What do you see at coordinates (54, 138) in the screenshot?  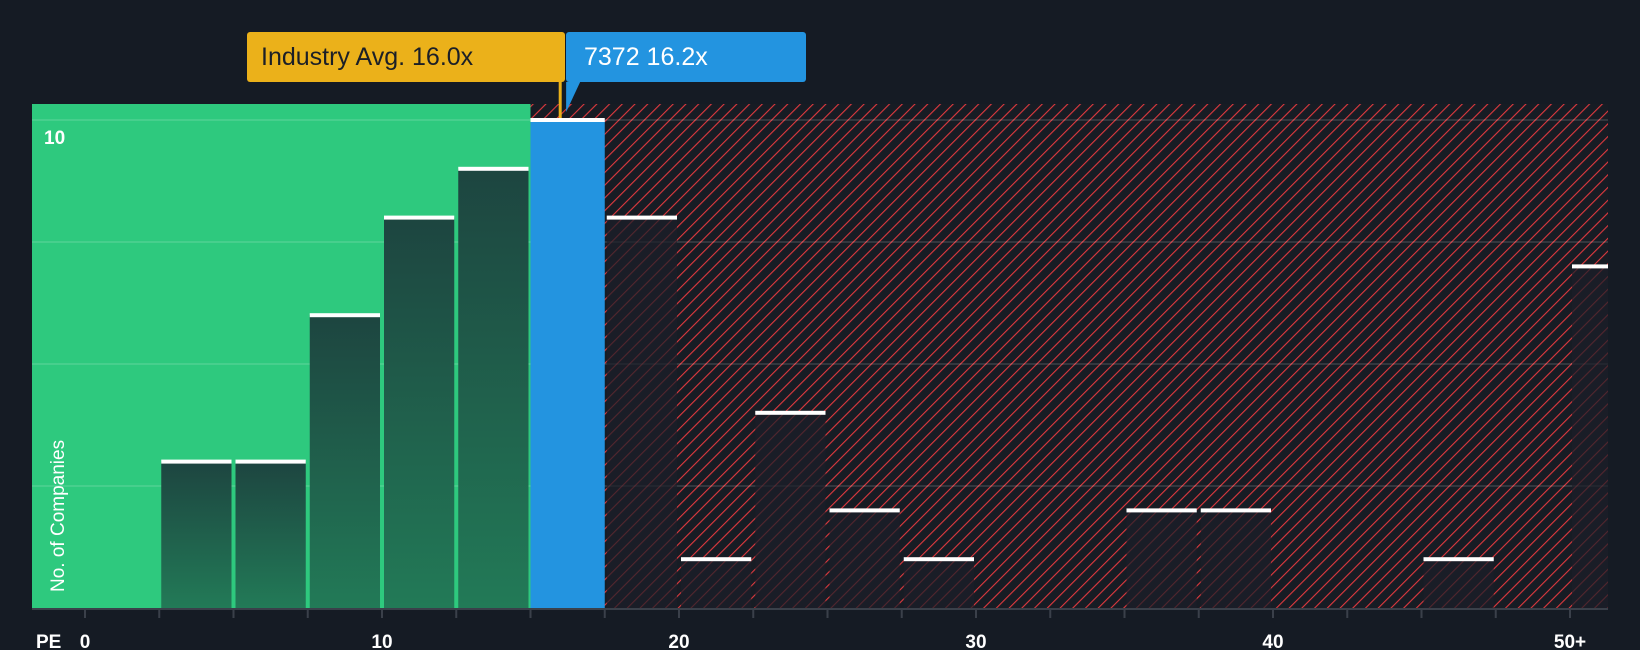 I see `y-tick-label: 10` at bounding box center [54, 138].